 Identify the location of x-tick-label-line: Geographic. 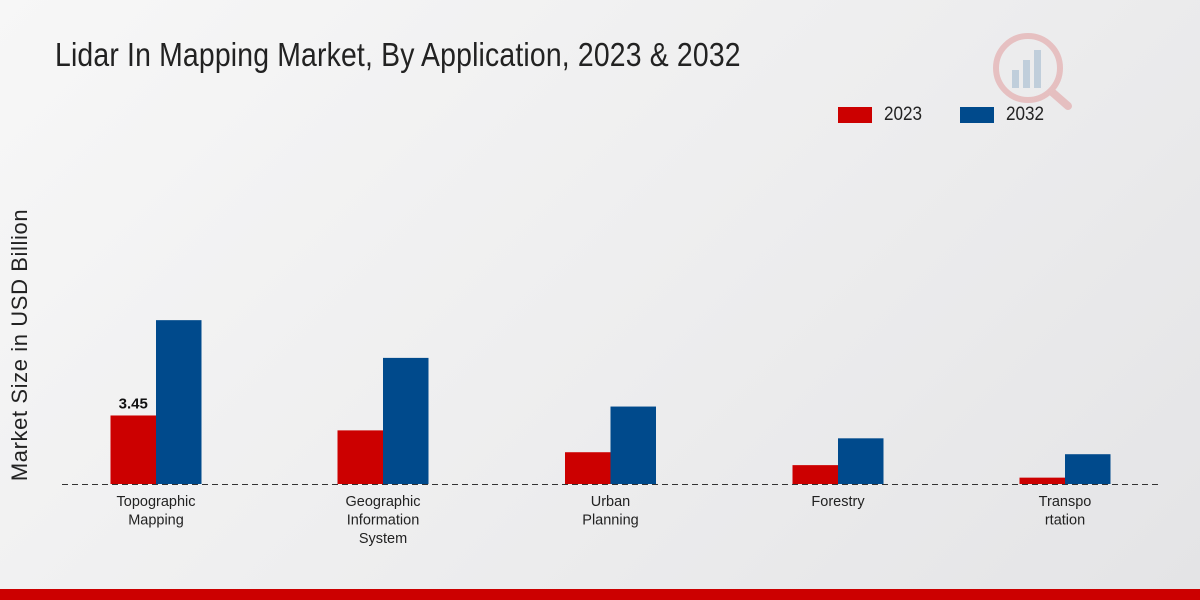
(383, 502).